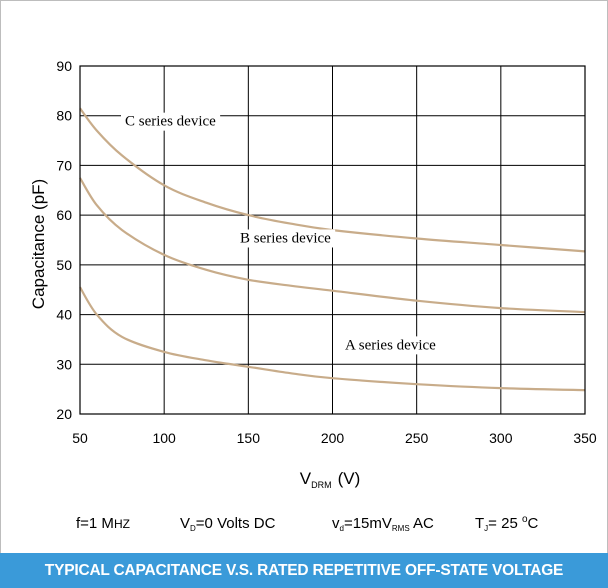 The width and height of the screenshot is (608, 588). What do you see at coordinates (486, 528) in the screenshot?
I see `tj-subscript: J` at bounding box center [486, 528].